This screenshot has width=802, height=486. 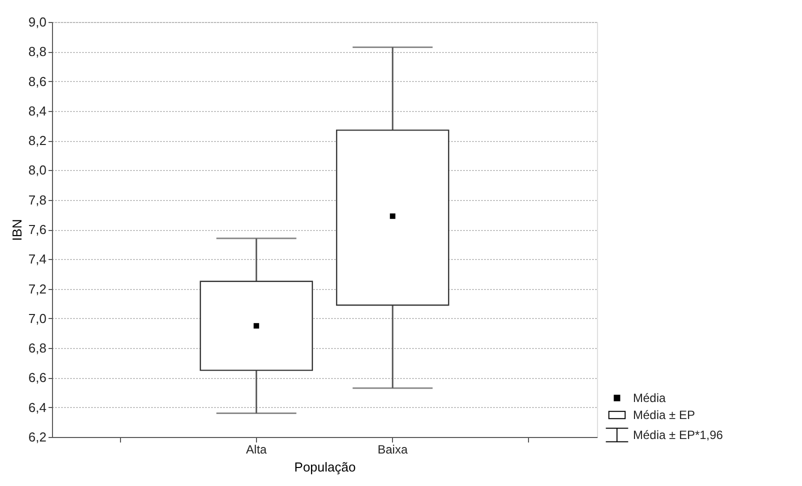 What do you see at coordinates (37, 52) in the screenshot?
I see `y-tick-label: 8,8` at bounding box center [37, 52].